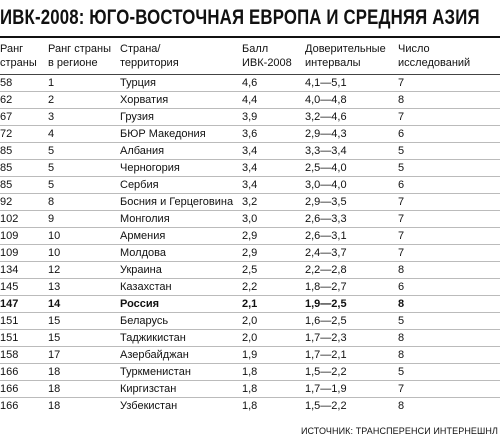 Image resolution: width=500 pixels, height=443 pixels. What do you see at coordinates (351, 304) in the screenshot?
I see `cell: 1,9—2,5` at bounding box center [351, 304].